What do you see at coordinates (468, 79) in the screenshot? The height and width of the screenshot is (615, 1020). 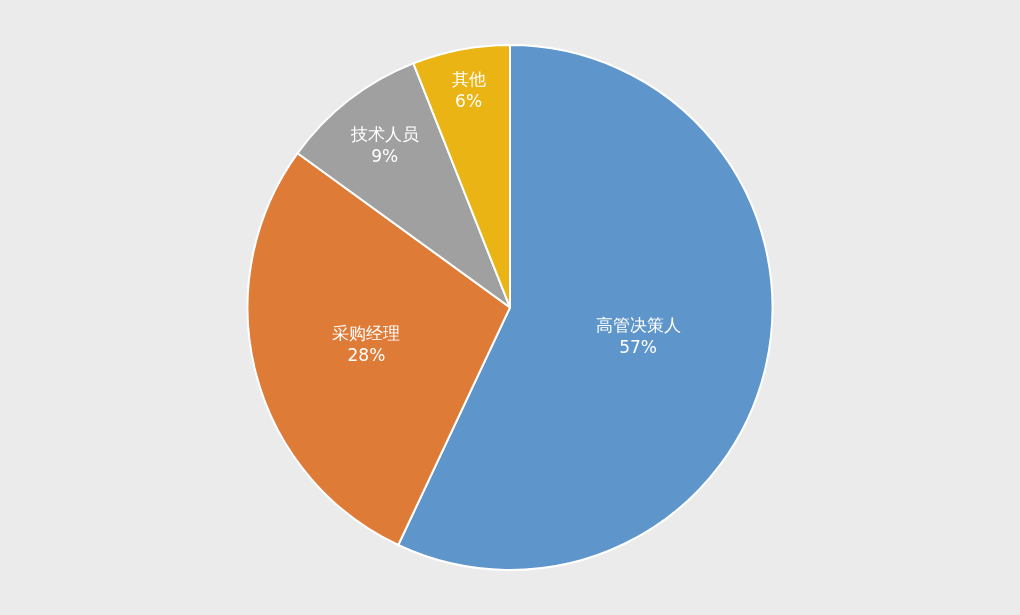 I see `slice-label: 其他` at bounding box center [468, 79].